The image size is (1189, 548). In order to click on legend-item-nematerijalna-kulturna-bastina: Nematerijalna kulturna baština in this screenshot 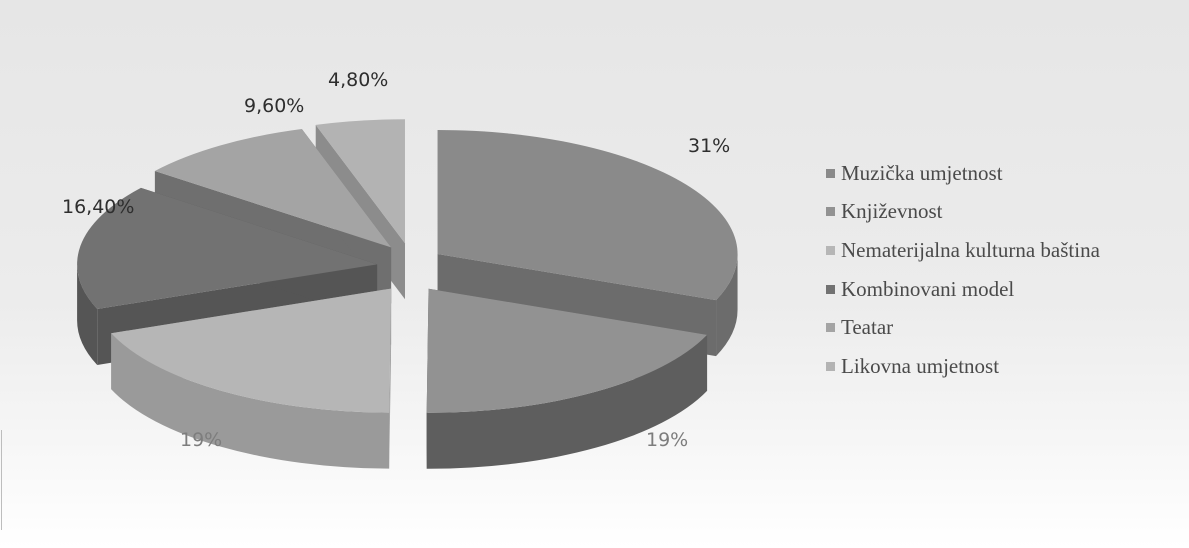, I will do `click(963, 250)`.